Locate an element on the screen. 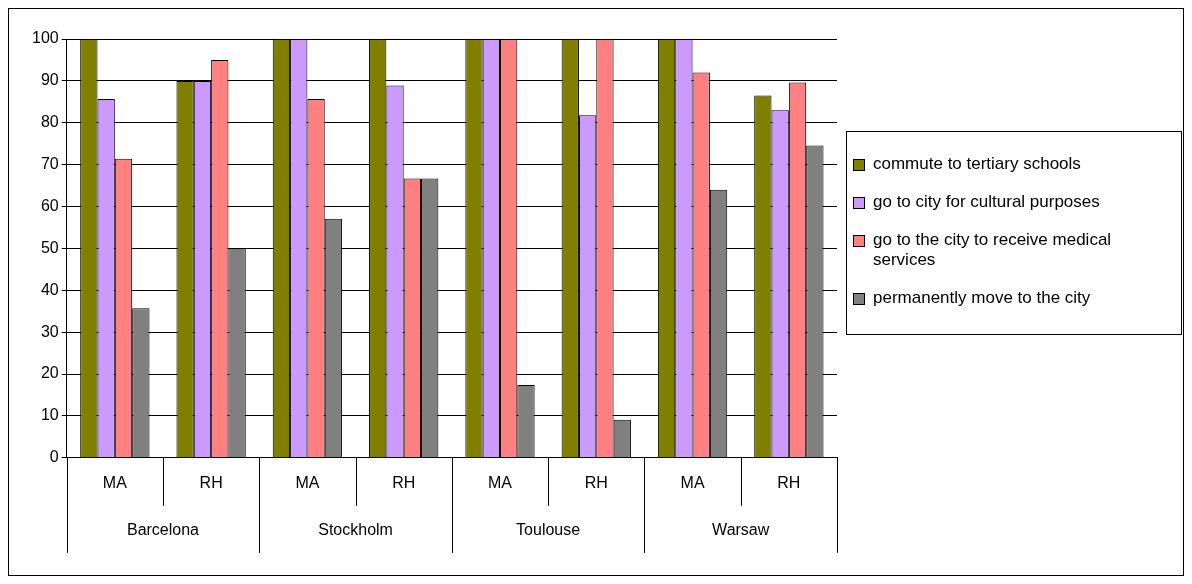 The width and height of the screenshot is (1192, 584). legend-label: go to the city to receive medical services is located at coordinates (993, 250).